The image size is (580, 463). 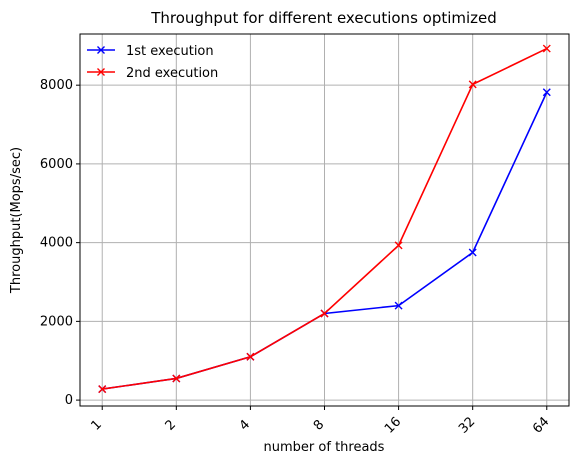 I want to click on x-tick-label: 8, so click(x=319, y=425).